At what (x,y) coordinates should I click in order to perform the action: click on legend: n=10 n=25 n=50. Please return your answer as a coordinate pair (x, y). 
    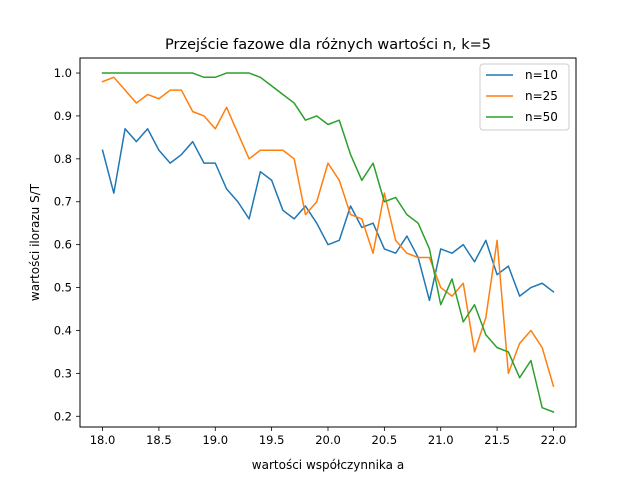
    Looking at the image, I should click on (524, 97).